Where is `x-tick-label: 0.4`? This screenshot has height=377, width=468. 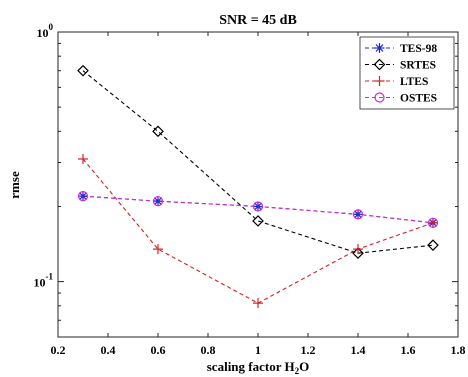
x-tick-label: 0.4 is located at coordinates (108, 350).